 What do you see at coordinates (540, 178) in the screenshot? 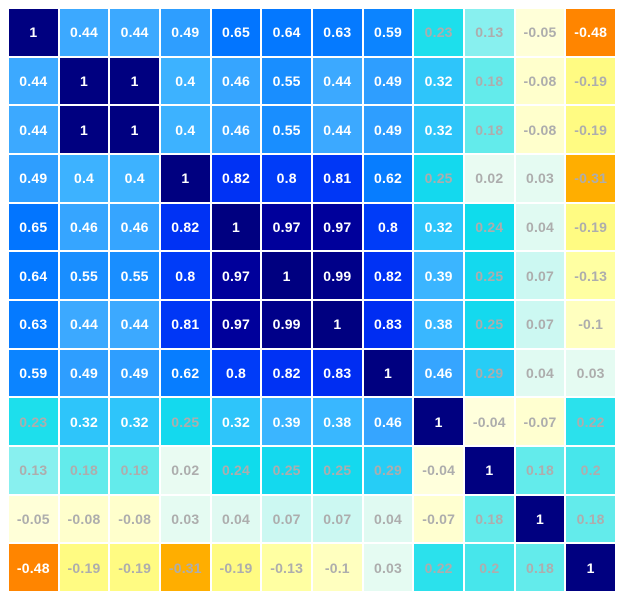
I see `heatmap-cell: 0.03` at bounding box center [540, 178].